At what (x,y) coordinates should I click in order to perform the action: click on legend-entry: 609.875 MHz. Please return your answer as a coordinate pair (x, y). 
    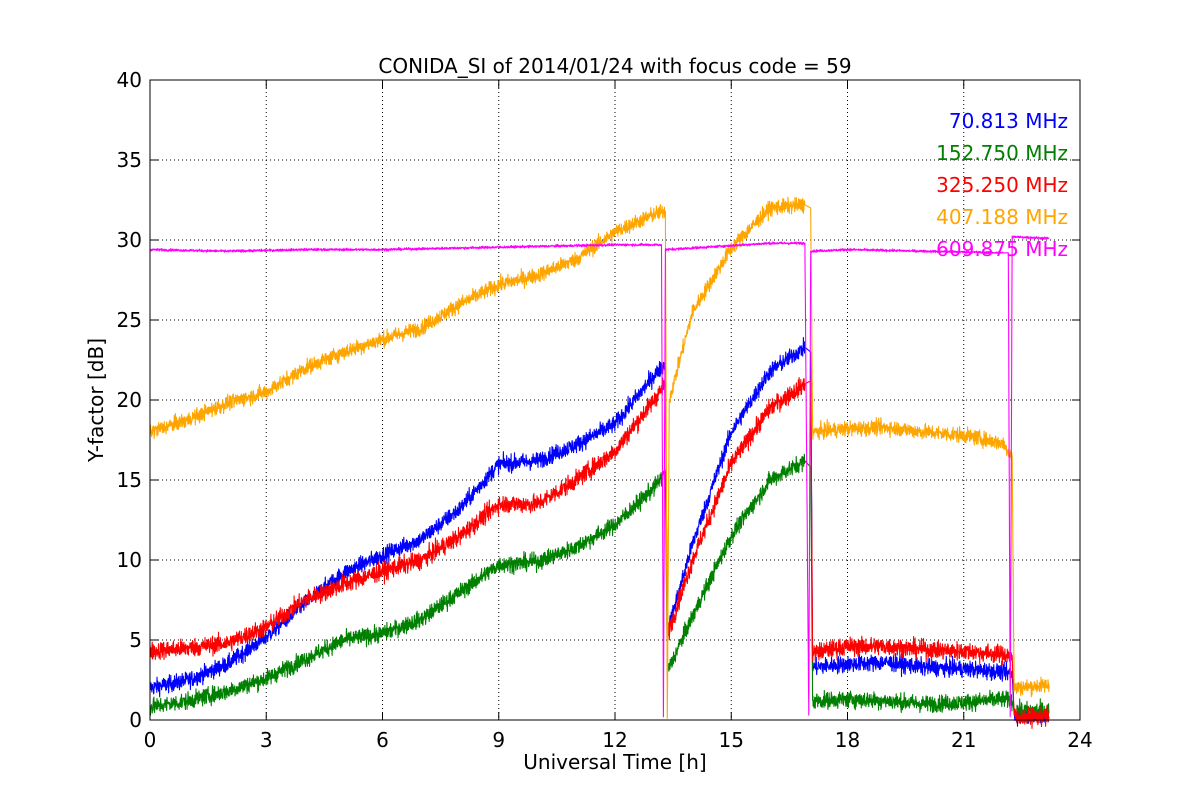
    Looking at the image, I should click on (1002, 249).